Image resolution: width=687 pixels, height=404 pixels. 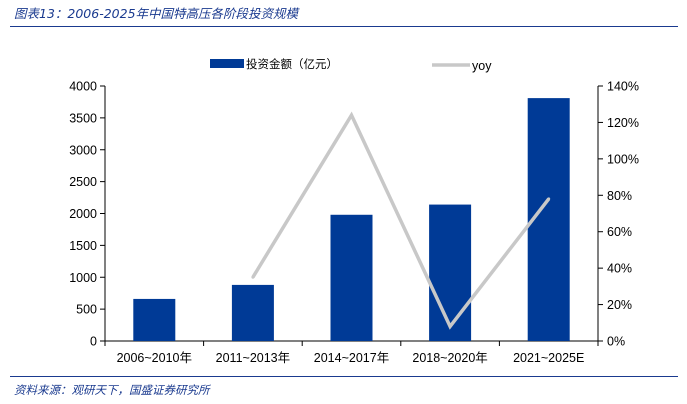 I want to click on x-tick-label: 2021~2025E, so click(x=548, y=358).